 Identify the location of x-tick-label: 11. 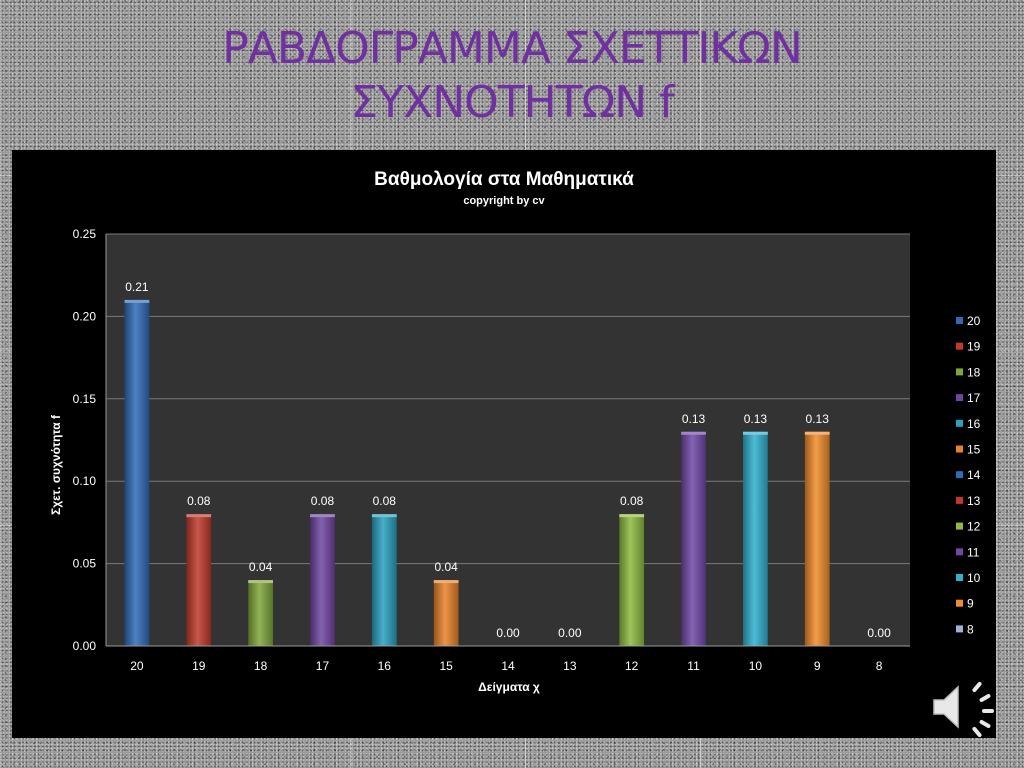
(693, 666).